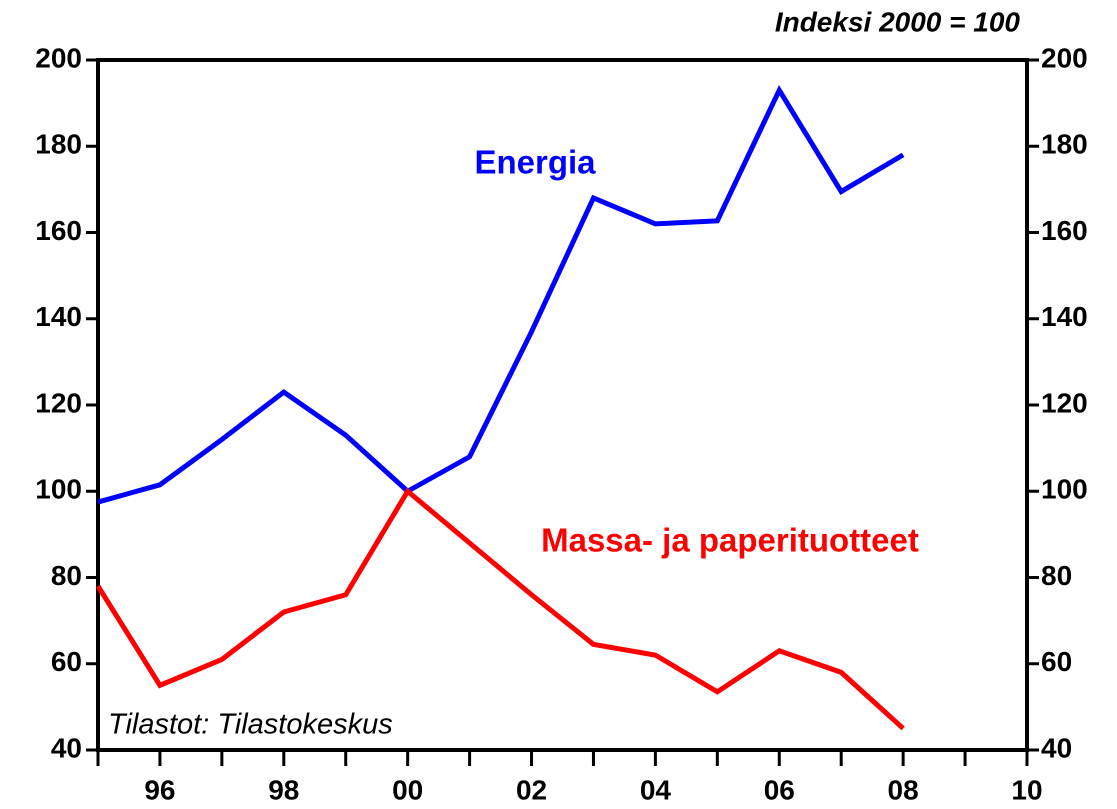  I want to click on y-tick-label: 160, so click(58, 230).